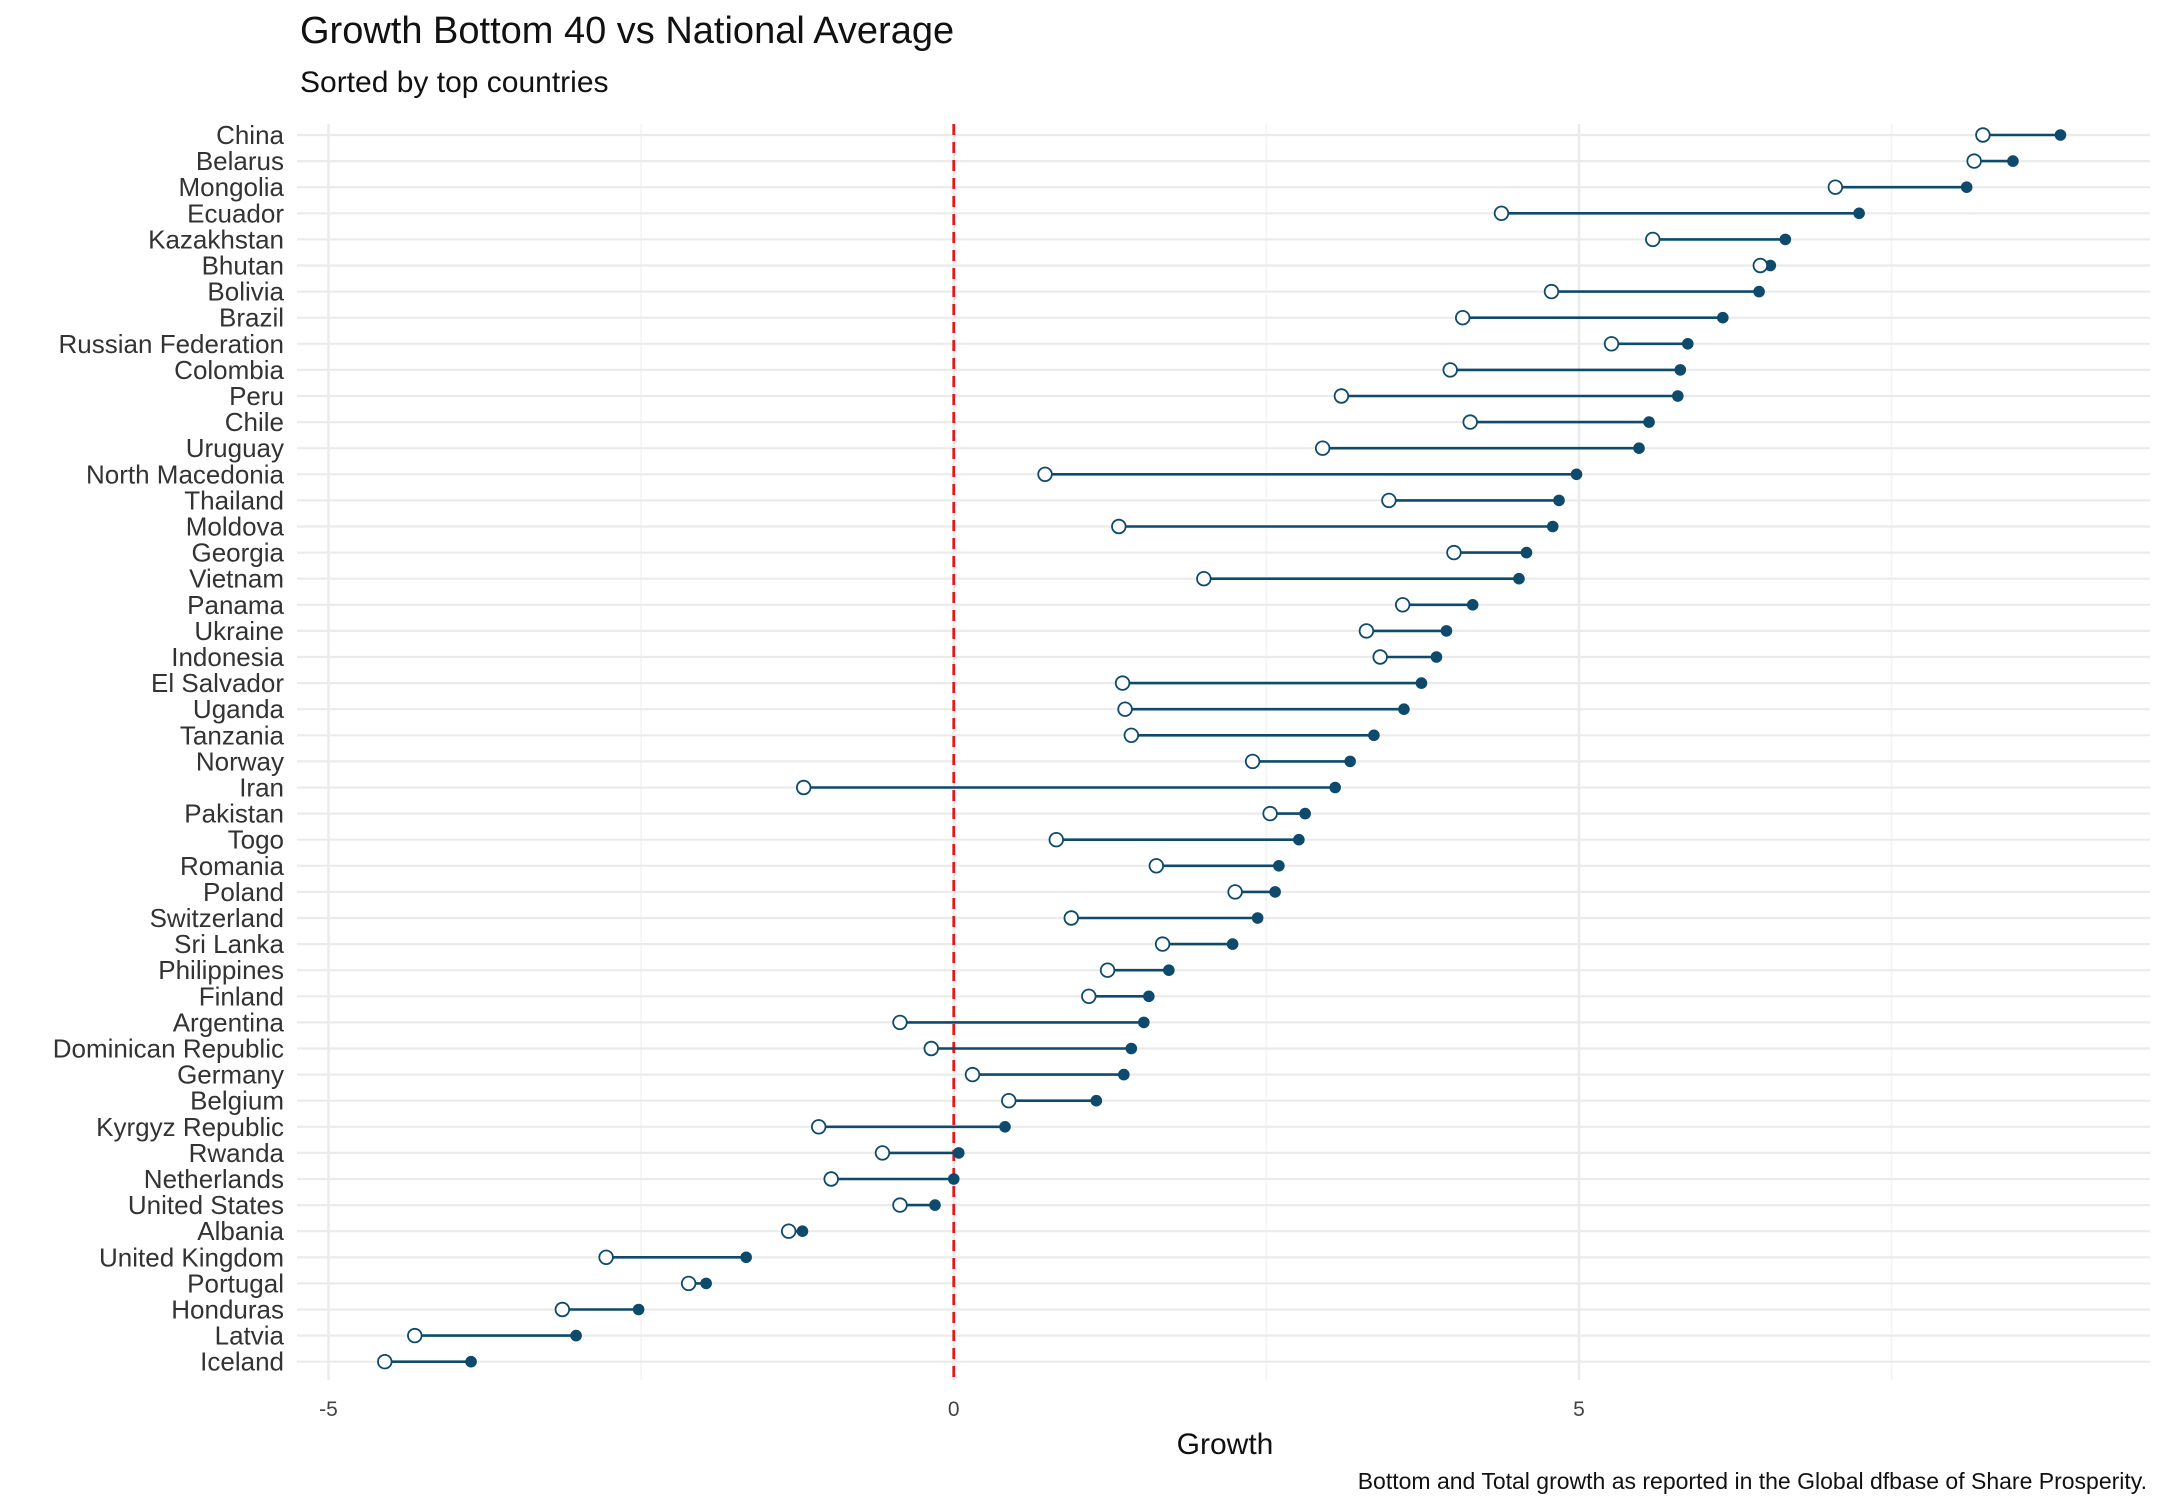 The width and height of the screenshot is (2160, 1512). I want to click on y-tick-label: Belgium, so click(237, 1101).